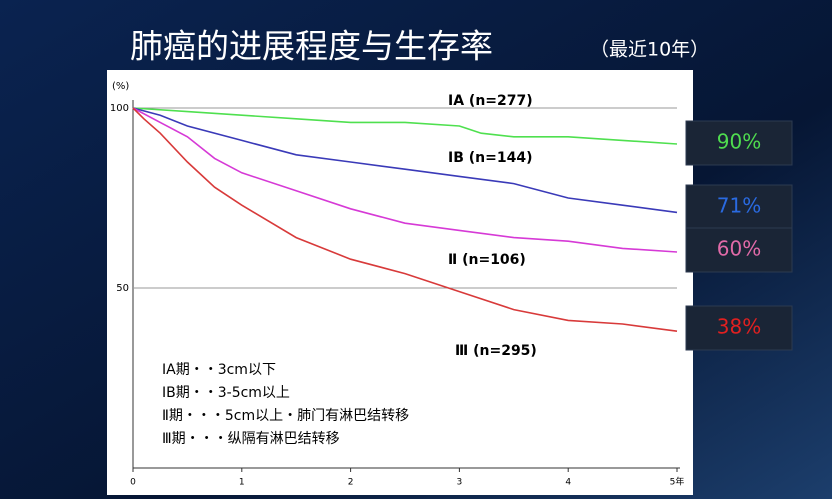 The width and height of the screenshot is (832, 499). I want to click on y-tick-label: 50, so click(122, 288).